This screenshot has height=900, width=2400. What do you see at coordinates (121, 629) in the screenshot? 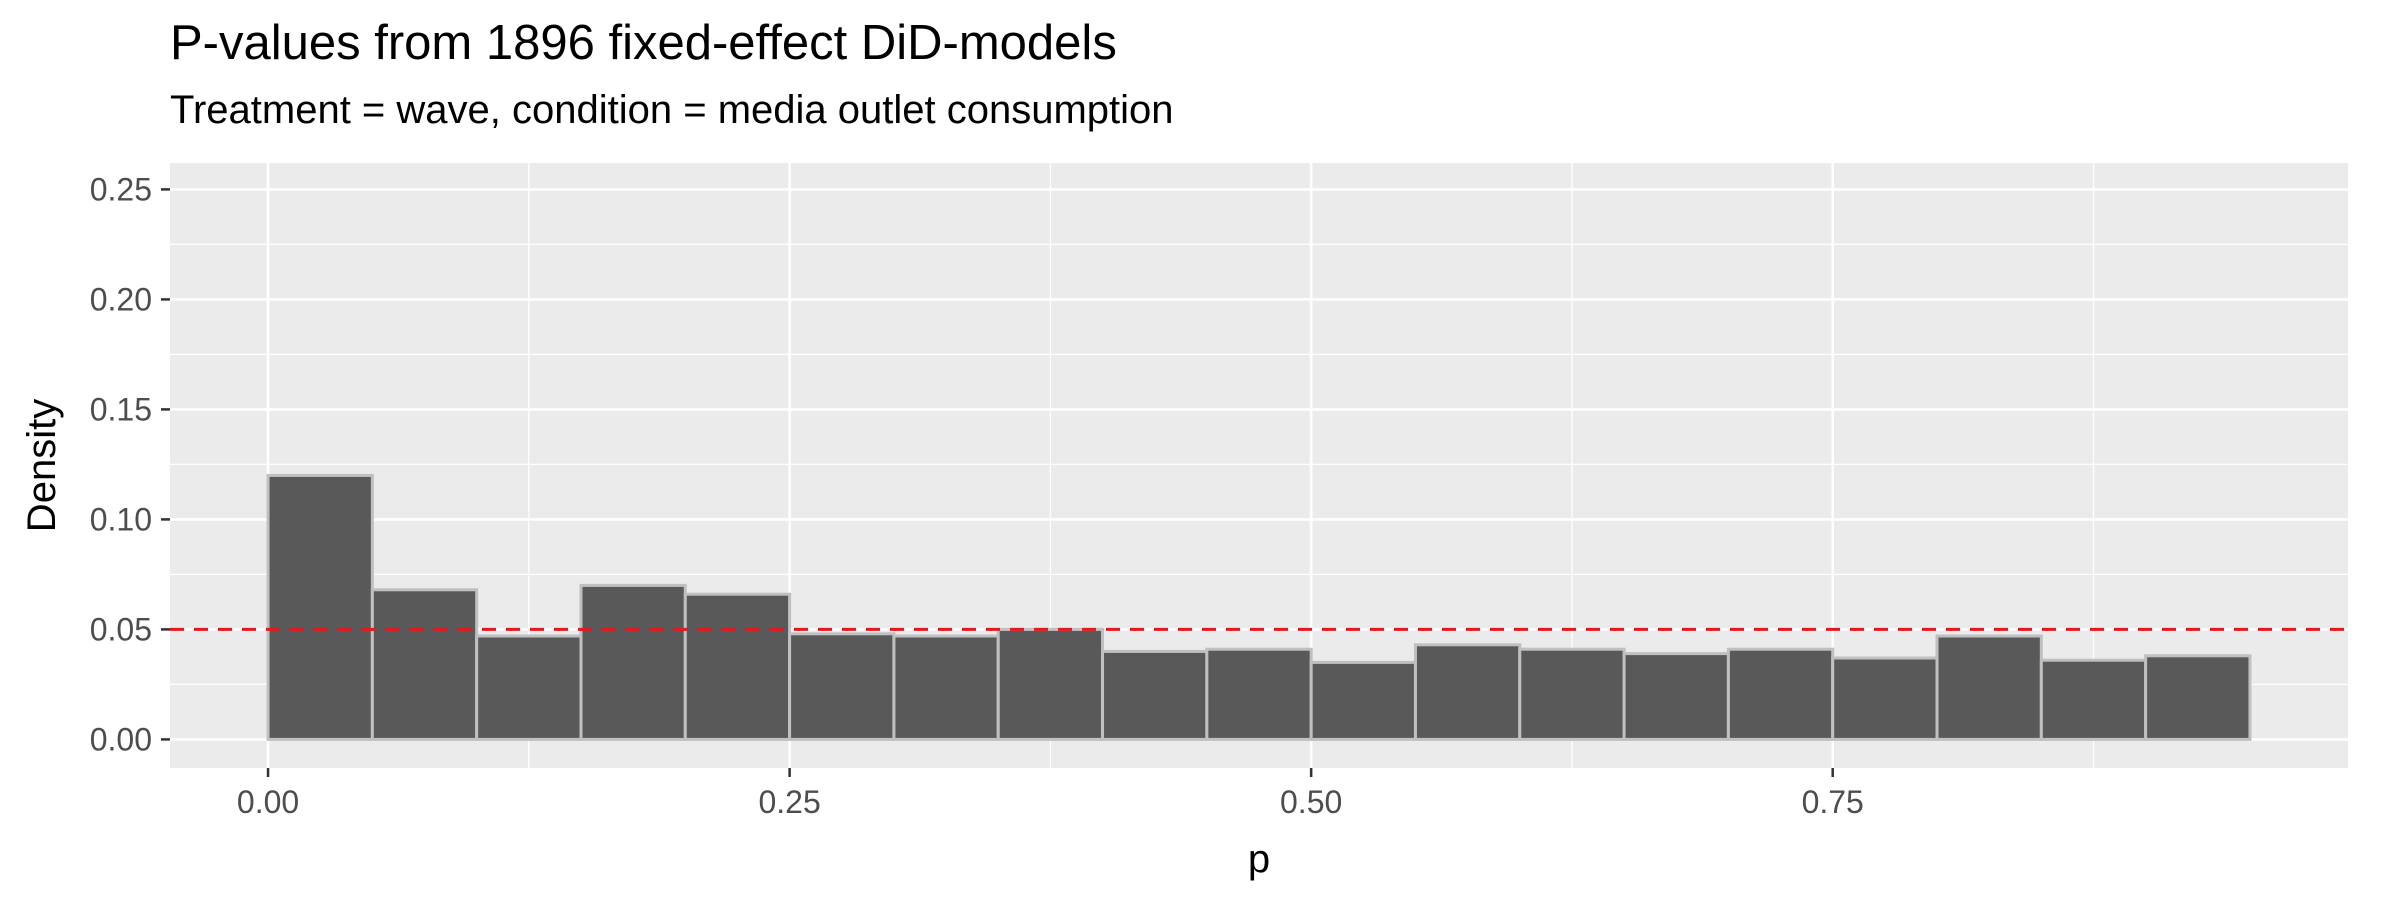
I see `y-tick-label: 0.05` at bounding box center [121, 629].